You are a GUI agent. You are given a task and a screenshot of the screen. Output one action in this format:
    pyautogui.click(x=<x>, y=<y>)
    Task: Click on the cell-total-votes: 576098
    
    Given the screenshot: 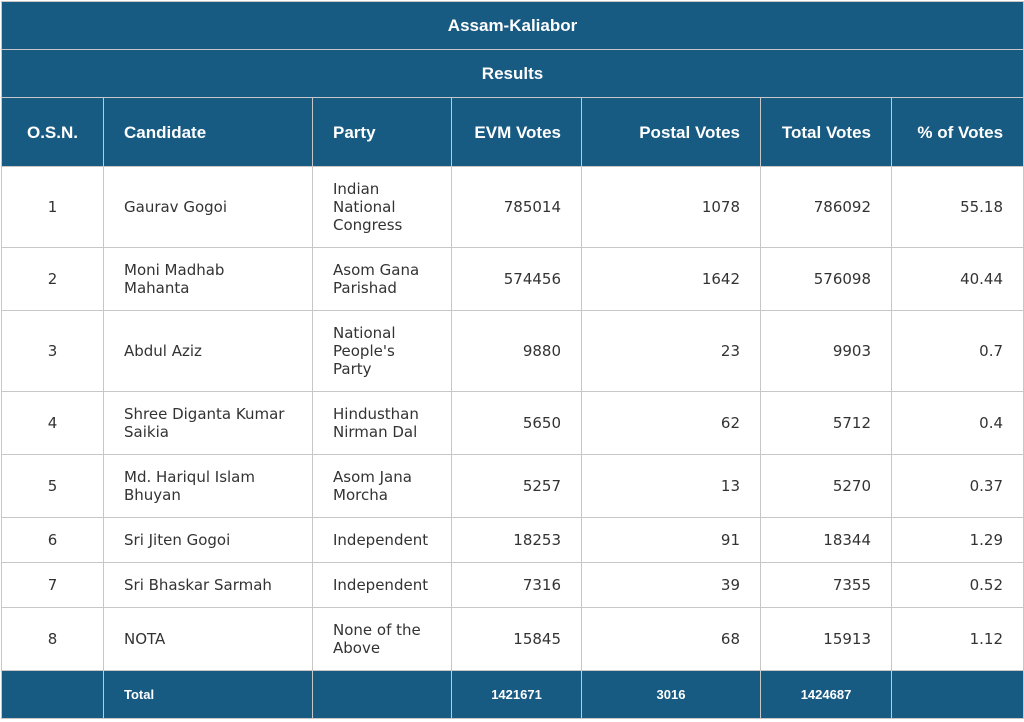 What is the action you would take?
    pyautogui.click(x=826, y=279)
    